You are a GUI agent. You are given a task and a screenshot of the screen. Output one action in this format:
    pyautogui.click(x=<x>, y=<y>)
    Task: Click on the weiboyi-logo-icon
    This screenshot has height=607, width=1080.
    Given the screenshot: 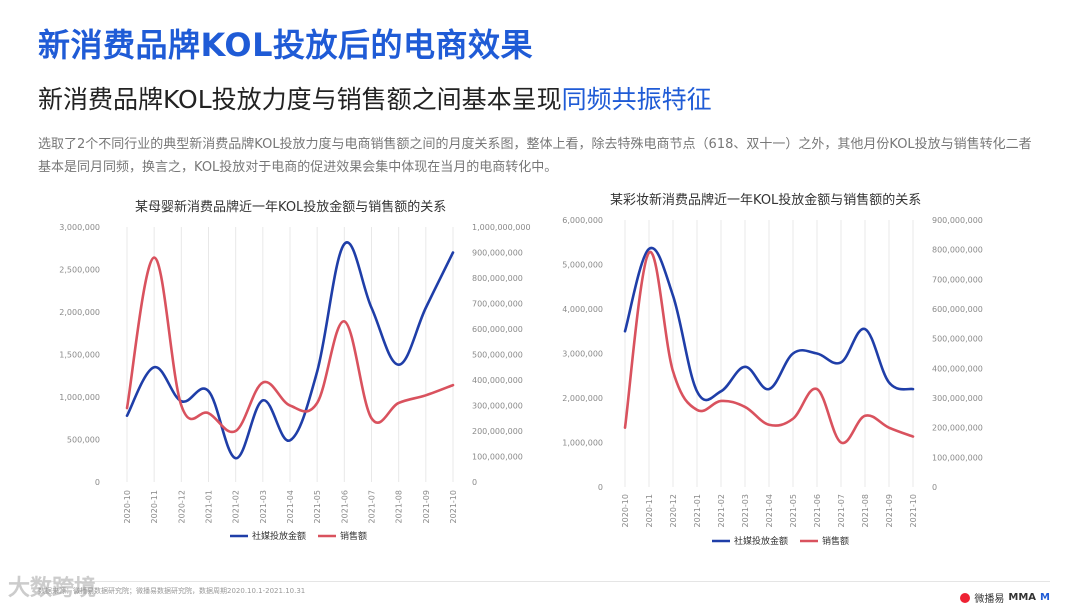 What is the action you would take?
    pyautogui.click(x=965, y=597)
    